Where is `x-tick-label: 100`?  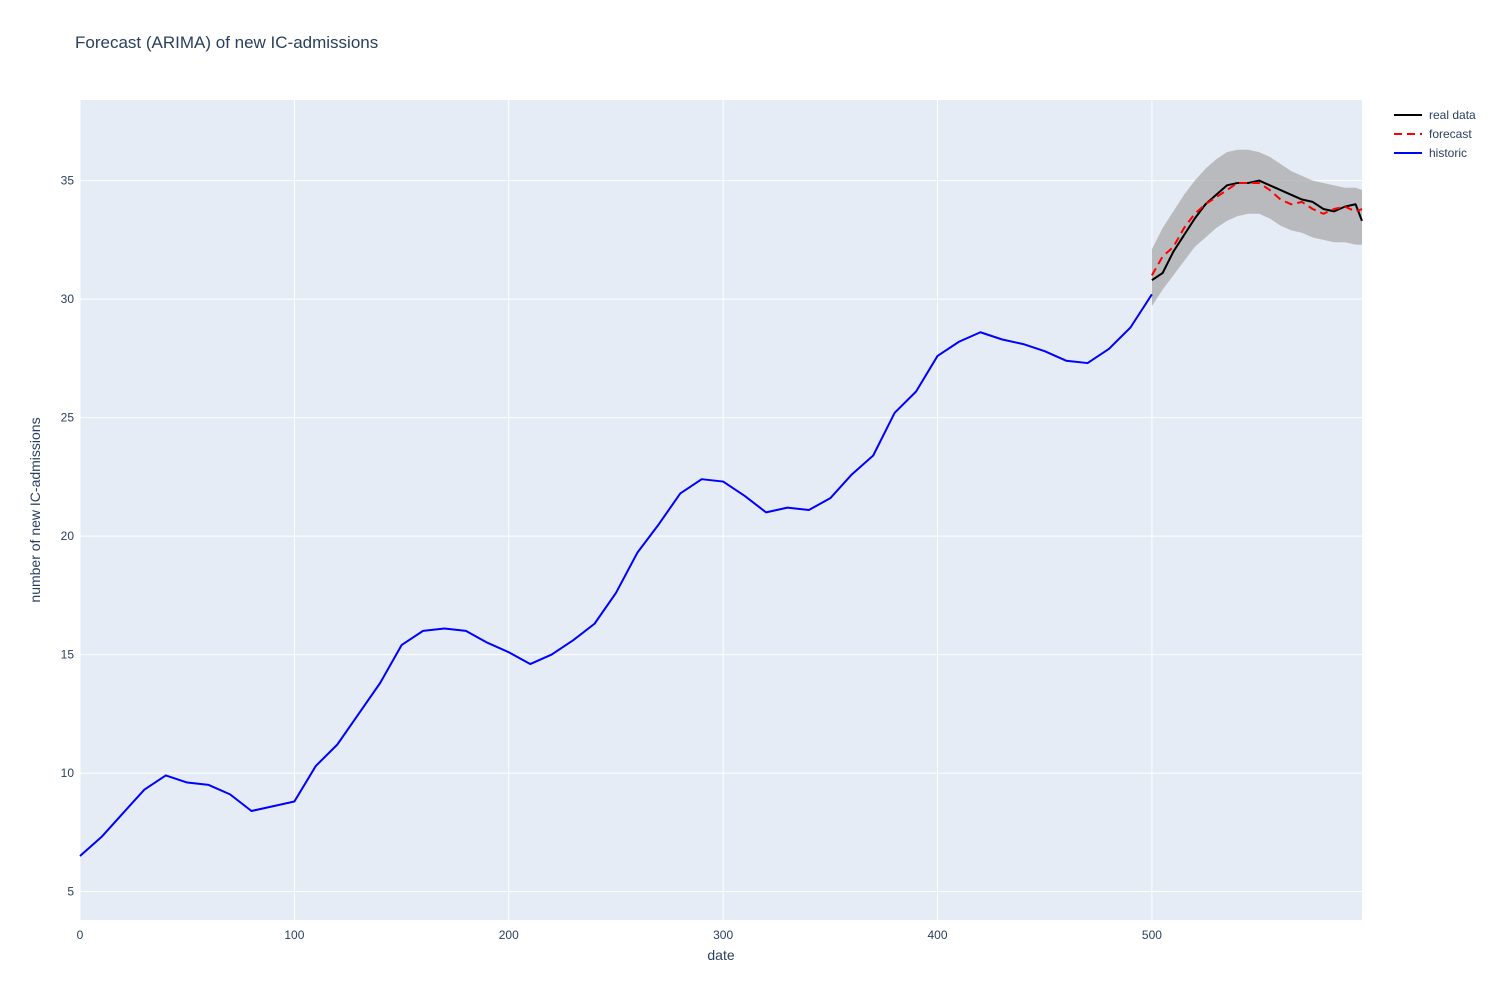 x-tick-label: 100 is located at coordinates (294, 935).